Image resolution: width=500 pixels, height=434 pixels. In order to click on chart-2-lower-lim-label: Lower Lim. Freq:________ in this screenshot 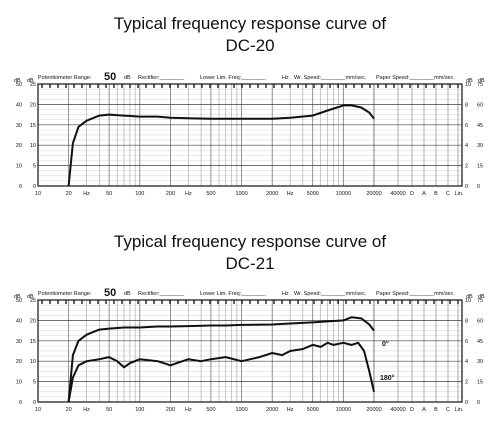, I will do `click(233, 294)`.